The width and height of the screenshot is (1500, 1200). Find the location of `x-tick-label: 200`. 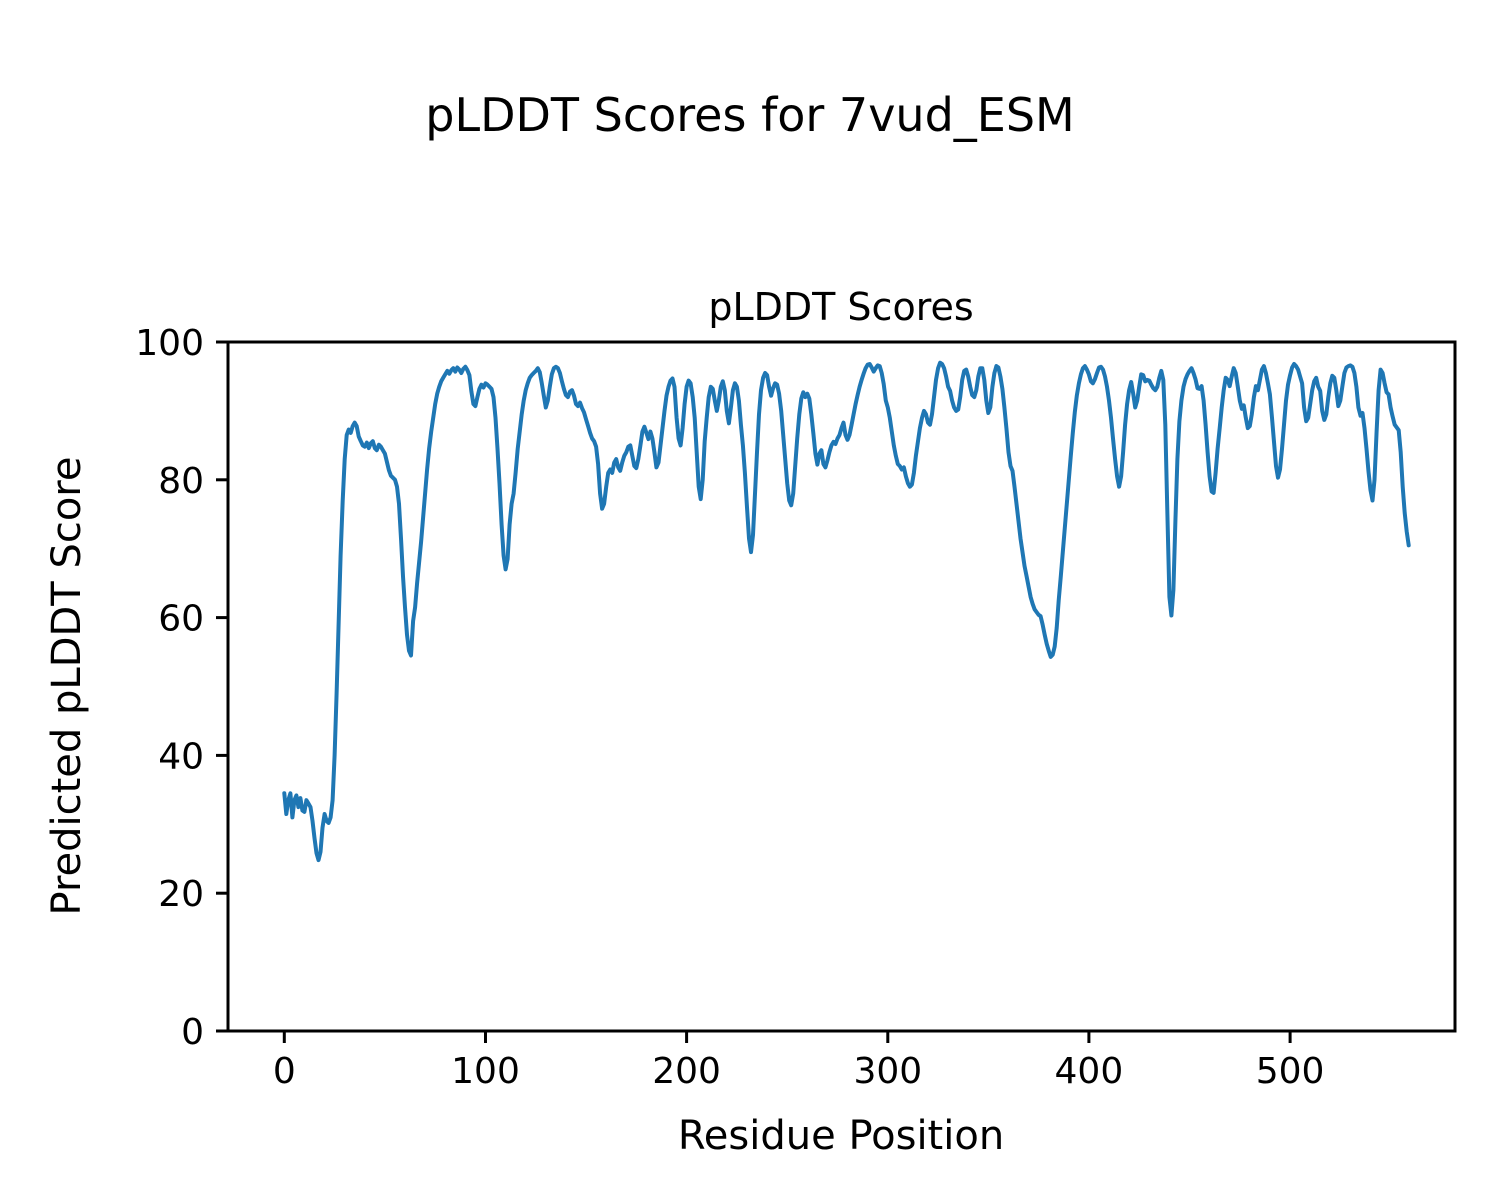

x-tick-label: 200 is located at coordinates (686, 1071).